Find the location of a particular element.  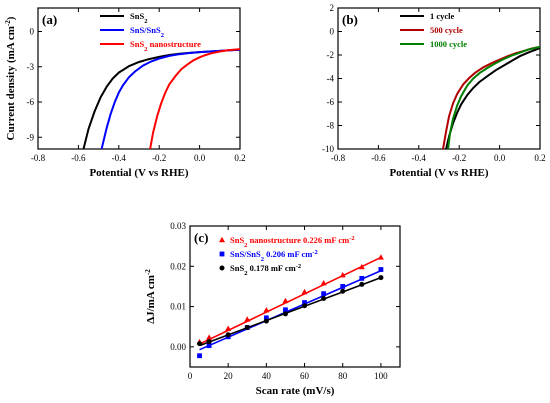

legend-entry: SnS2 nanostructure is located at coordinates (165, 46).